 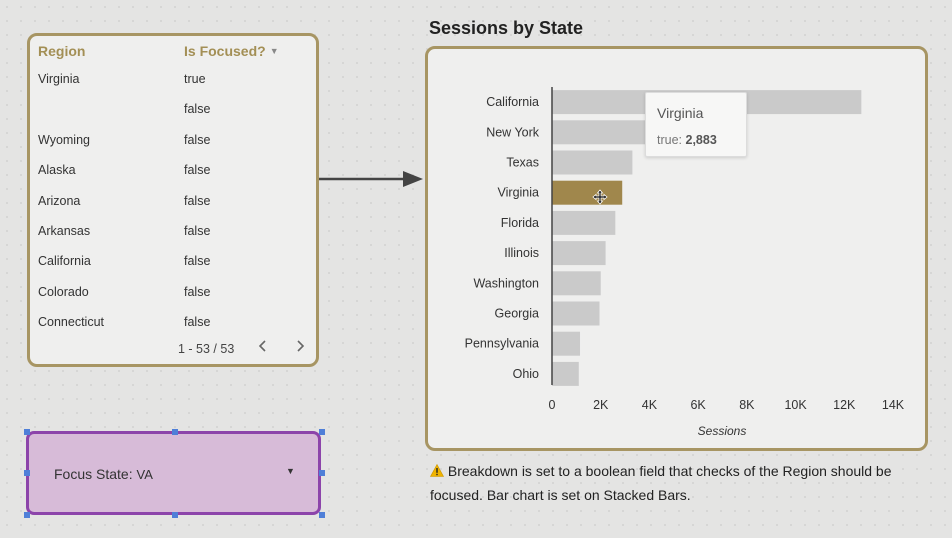 I want to click on cell-region: Virginia, so click(x=59, y=79).